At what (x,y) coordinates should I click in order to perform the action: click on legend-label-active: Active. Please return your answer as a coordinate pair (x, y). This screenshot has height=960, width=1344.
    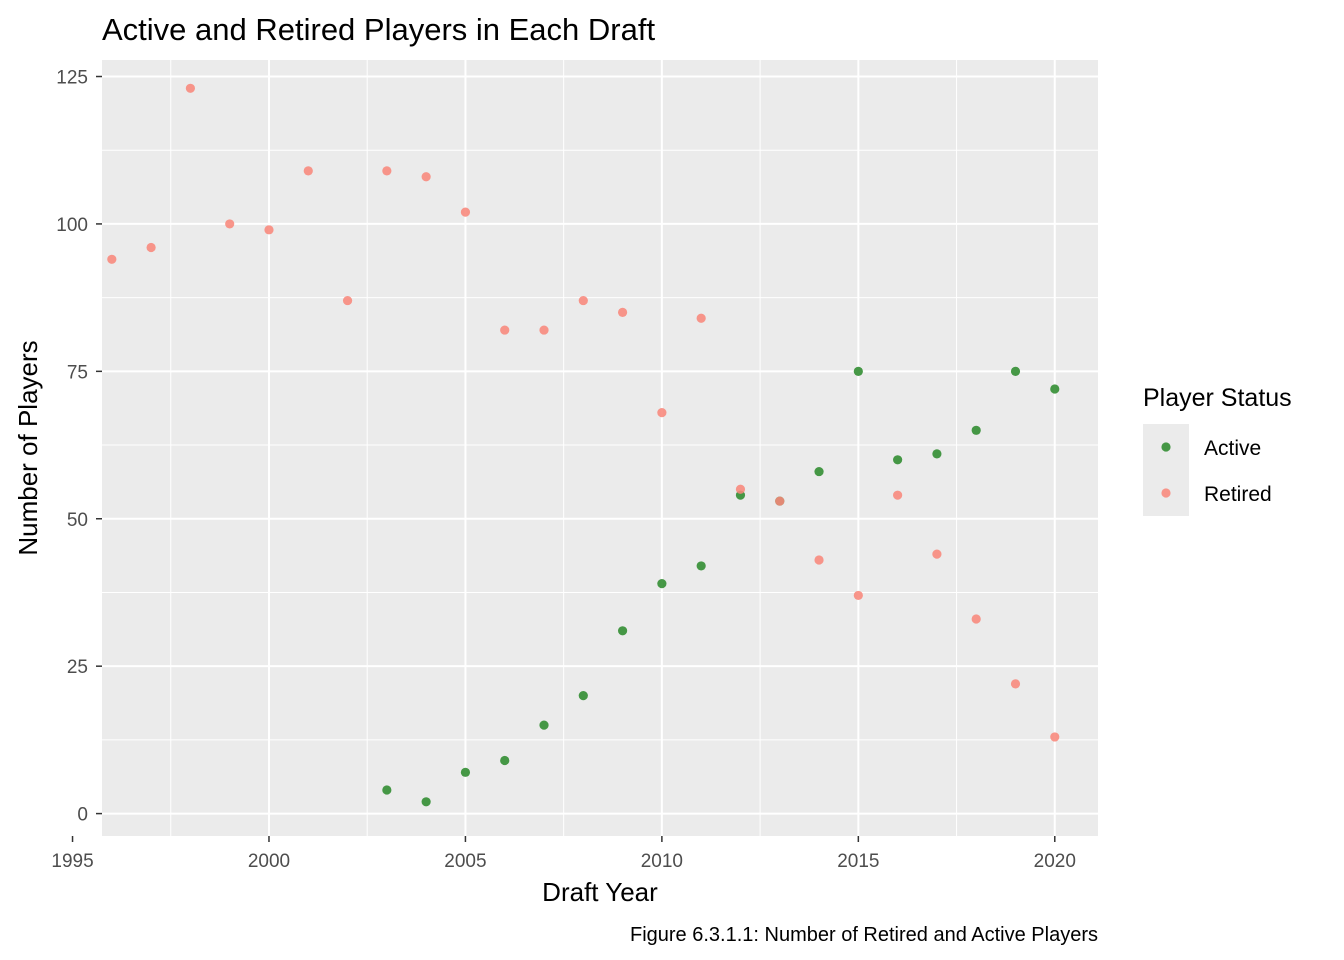
    Looking at the image, I should click on (1232, 448).